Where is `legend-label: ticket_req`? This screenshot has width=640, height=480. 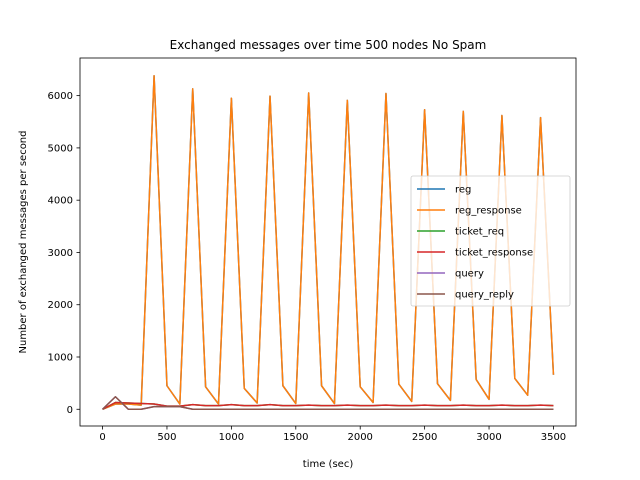 legend-label: ticket_req is located at coordinates (479, 232).